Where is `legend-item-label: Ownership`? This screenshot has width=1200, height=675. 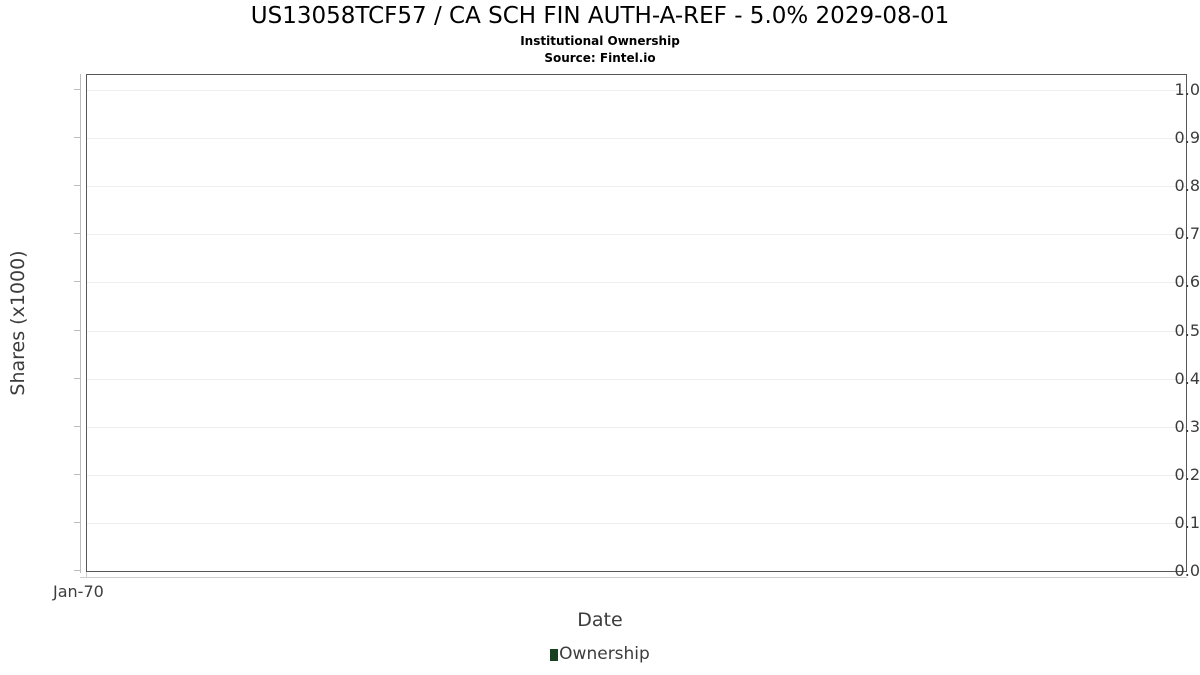
legend-item-label: Ownership is located at coordinates (604, 654).